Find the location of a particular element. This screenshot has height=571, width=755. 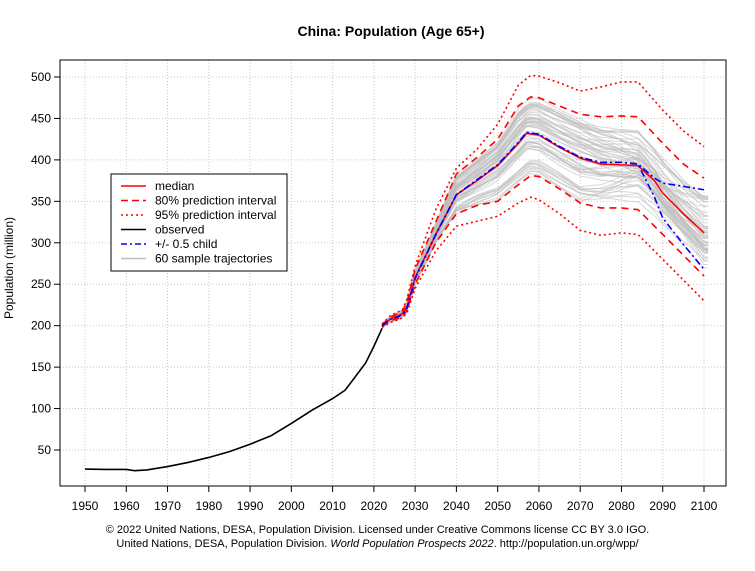

citation-url: . http://population.un.org/wpp/ is located at coordinates (566, 544).